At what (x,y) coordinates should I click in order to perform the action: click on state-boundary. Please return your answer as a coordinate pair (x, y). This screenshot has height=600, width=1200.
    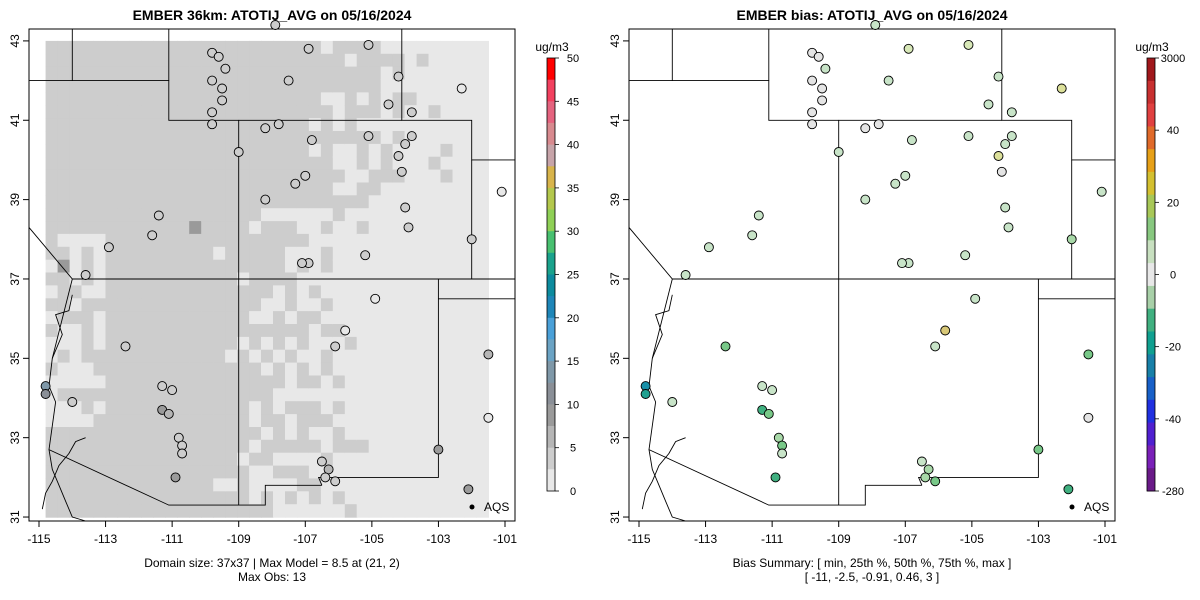
    Looking at the image, I should click on (978, 382).